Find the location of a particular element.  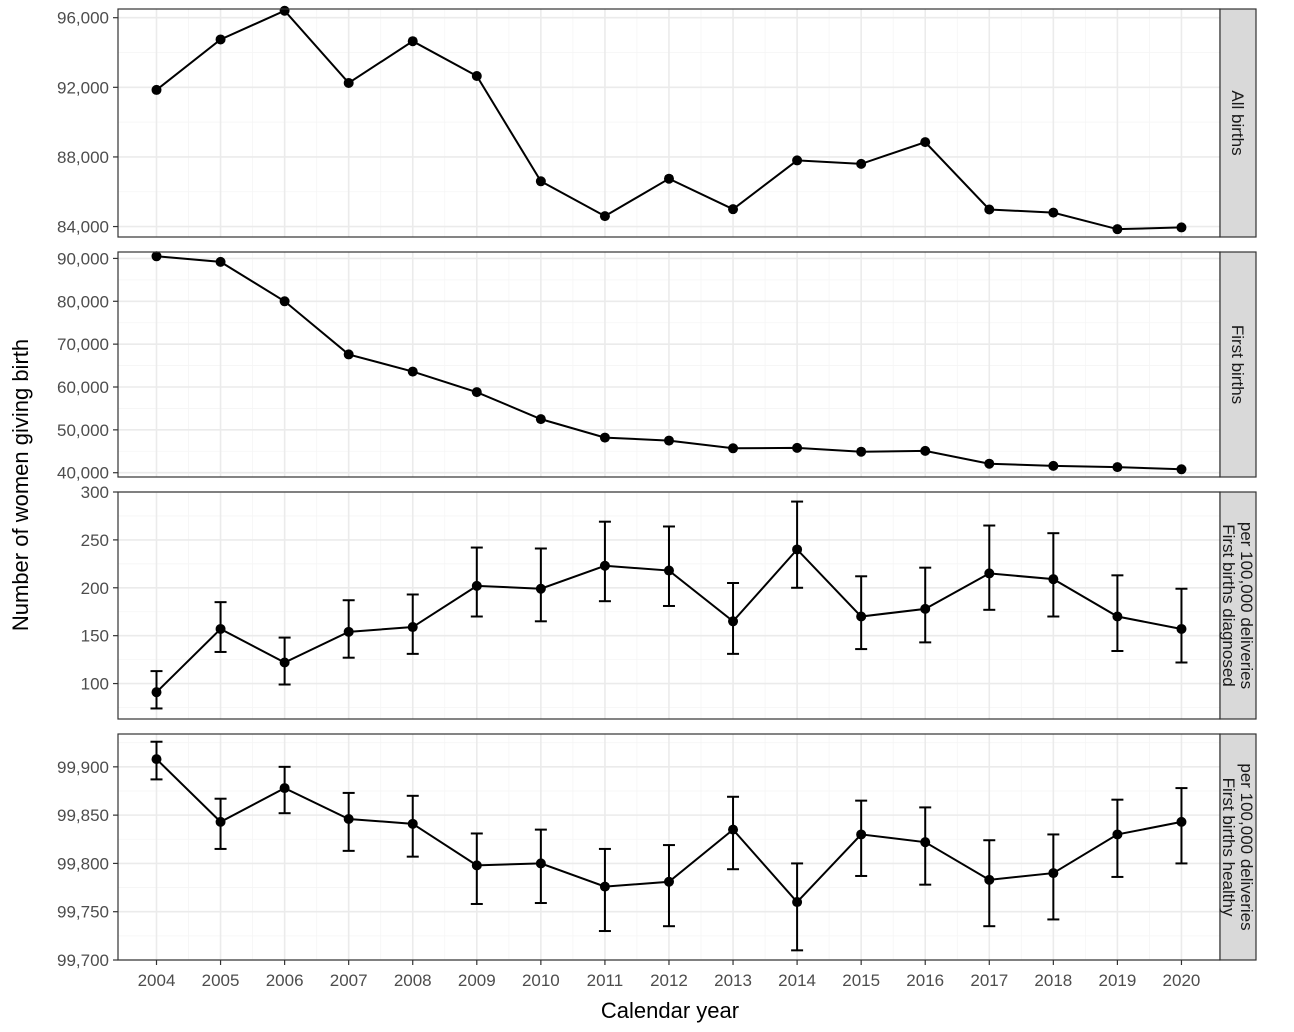

y-tick-label: 100 is located at coordinates (95, 684).